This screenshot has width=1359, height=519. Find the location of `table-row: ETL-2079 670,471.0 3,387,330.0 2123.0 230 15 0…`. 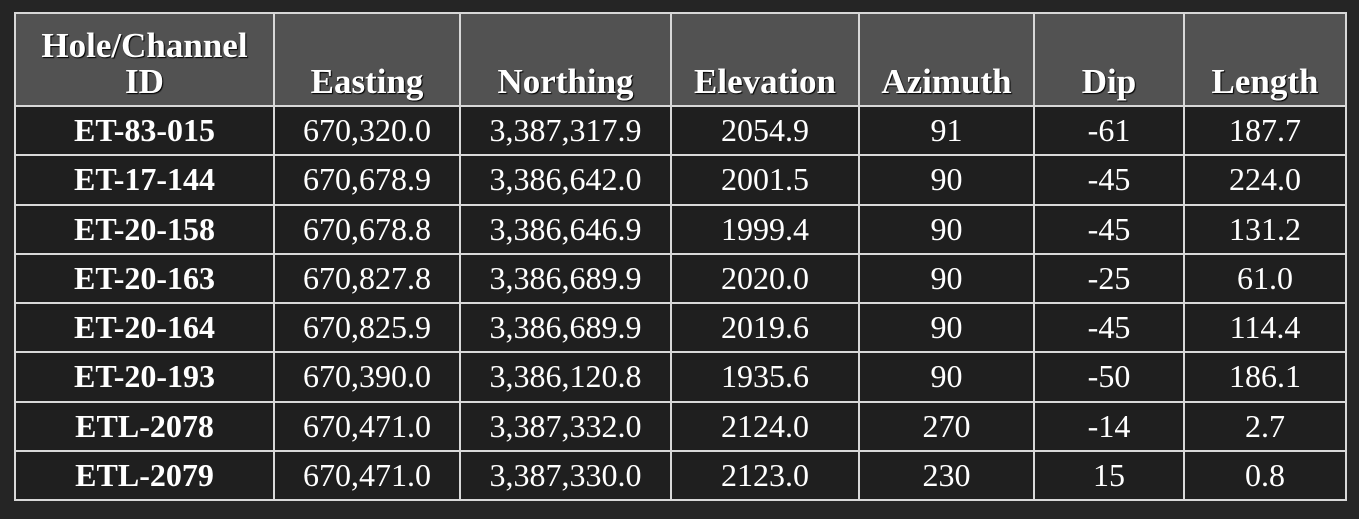

table-row: ETL-2079 670,471.0 3,387,330.0 2123.0 230 15 0… is located at coordinates (680, 475).